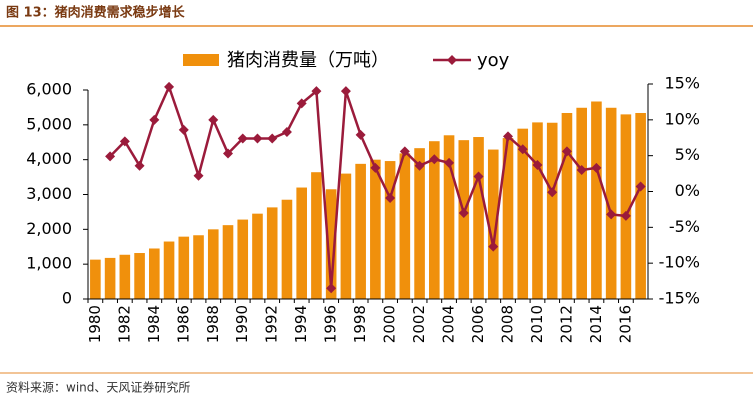 The image size is (753, 407). I want to click on legend-marker, so click(452, 60).